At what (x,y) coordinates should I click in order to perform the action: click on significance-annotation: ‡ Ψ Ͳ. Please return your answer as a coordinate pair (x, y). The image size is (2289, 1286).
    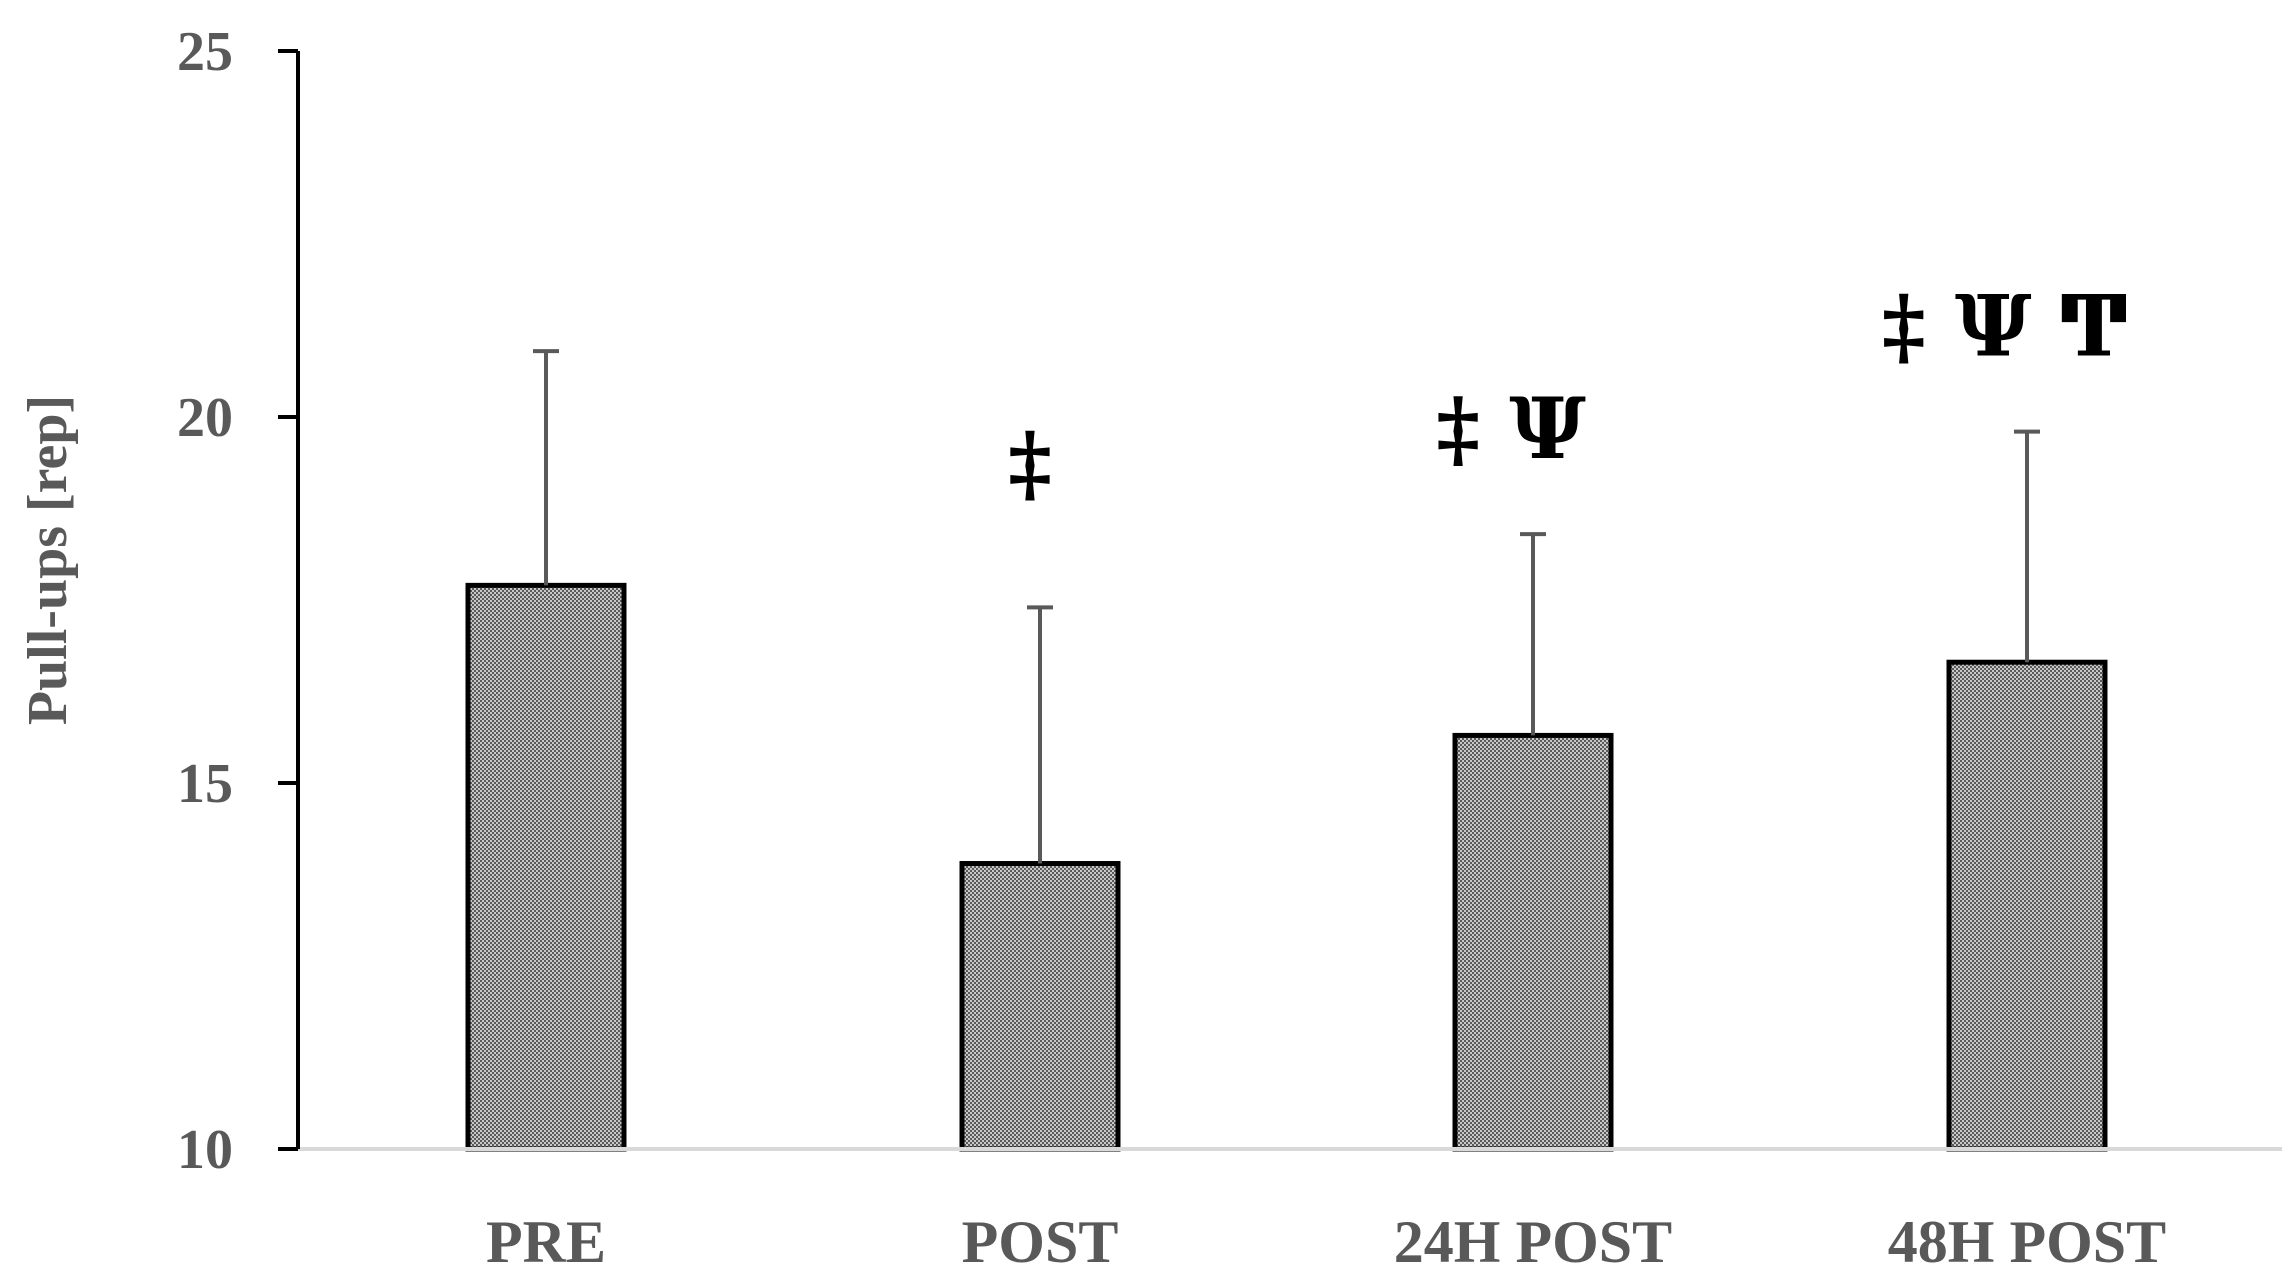
    Looking at the image, I should click on (2005, 326).